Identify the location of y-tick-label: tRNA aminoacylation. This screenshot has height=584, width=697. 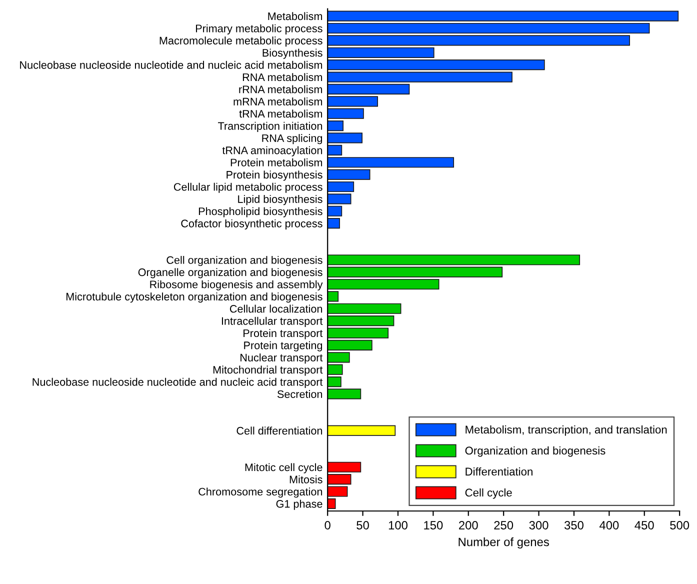
(272, 151).